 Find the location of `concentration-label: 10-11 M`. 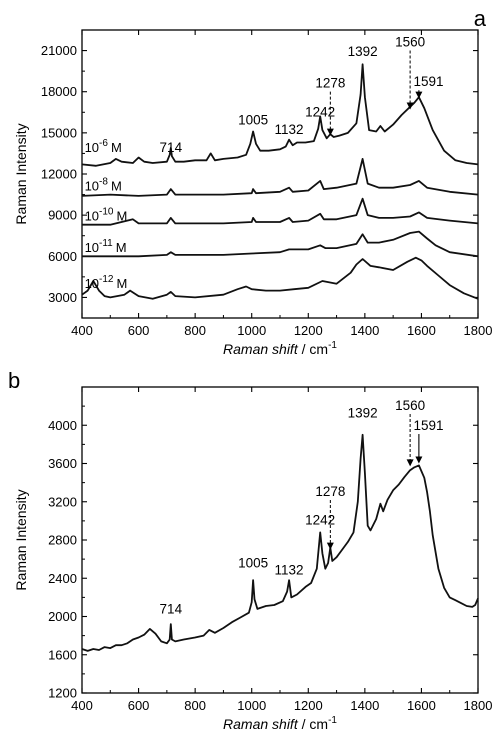

concentration-label: 10-11 M is located at coordinates (106, 246).